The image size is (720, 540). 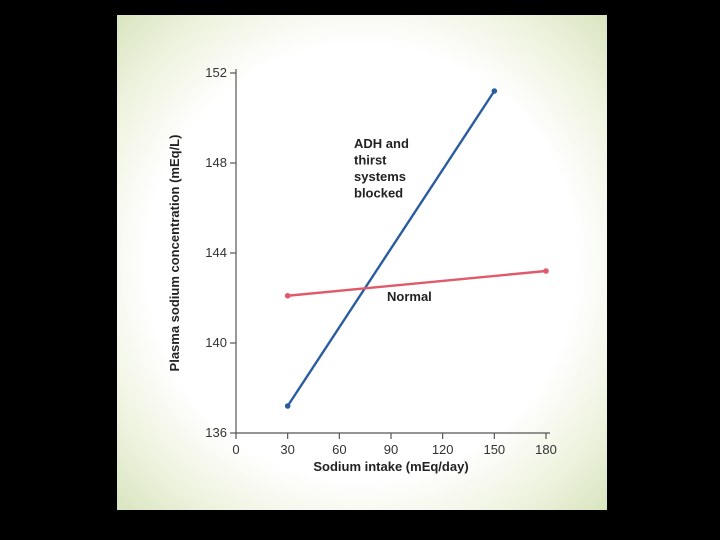 What do you see at coordinates (216, 432) in the screenshot?
I see `y-tick-label: 136` at bounding box center [216, 432].